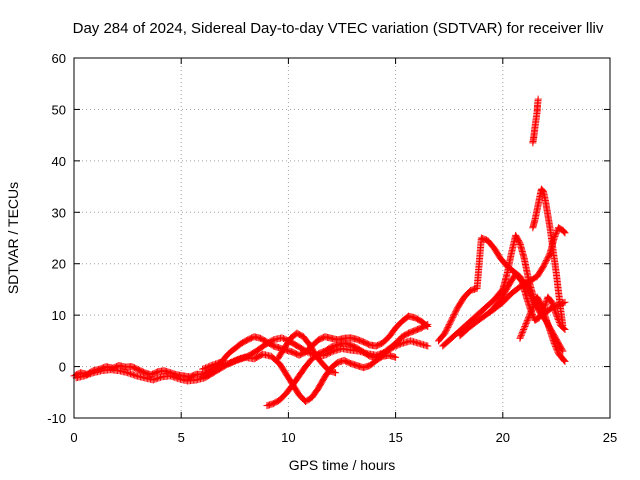 This screenshot has width=640, height=480. What do you see at coordinates (13, 238) in the screenshot?
I see `y-axis-label: SDTVAR / TECUs` at bounding box center [13, 238].